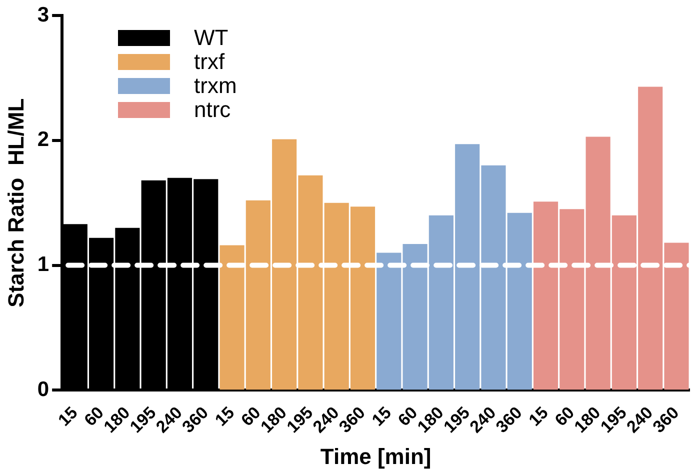 The width and height of the screenshot is (694, 475). What do you see at coordinates (215, 85) in the screenshot?
I see `legend-label: trxm` at bounding box center [215, 85].